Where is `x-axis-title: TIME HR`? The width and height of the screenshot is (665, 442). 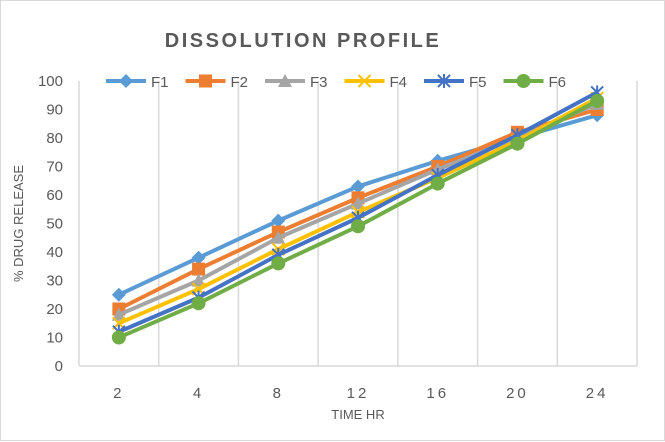
x-axis-title: TIME HR is located at coordinates (357, 414).